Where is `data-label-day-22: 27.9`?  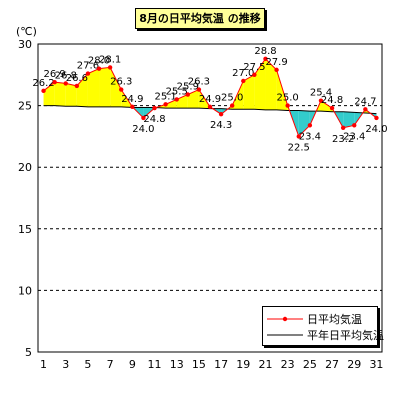
data-label-day-22: 27.9 is located at coordinates (276, 62).